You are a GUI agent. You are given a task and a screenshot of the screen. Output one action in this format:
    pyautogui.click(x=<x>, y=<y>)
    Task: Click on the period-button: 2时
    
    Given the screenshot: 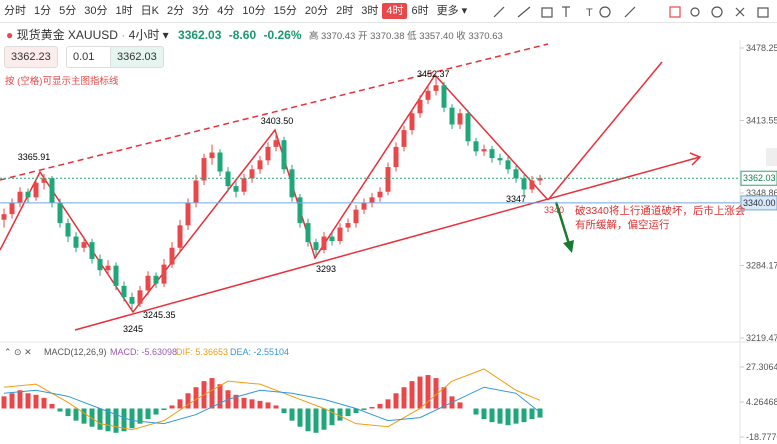 What is the action you would take?
    pyautogui.click(x=345, y=11)
    